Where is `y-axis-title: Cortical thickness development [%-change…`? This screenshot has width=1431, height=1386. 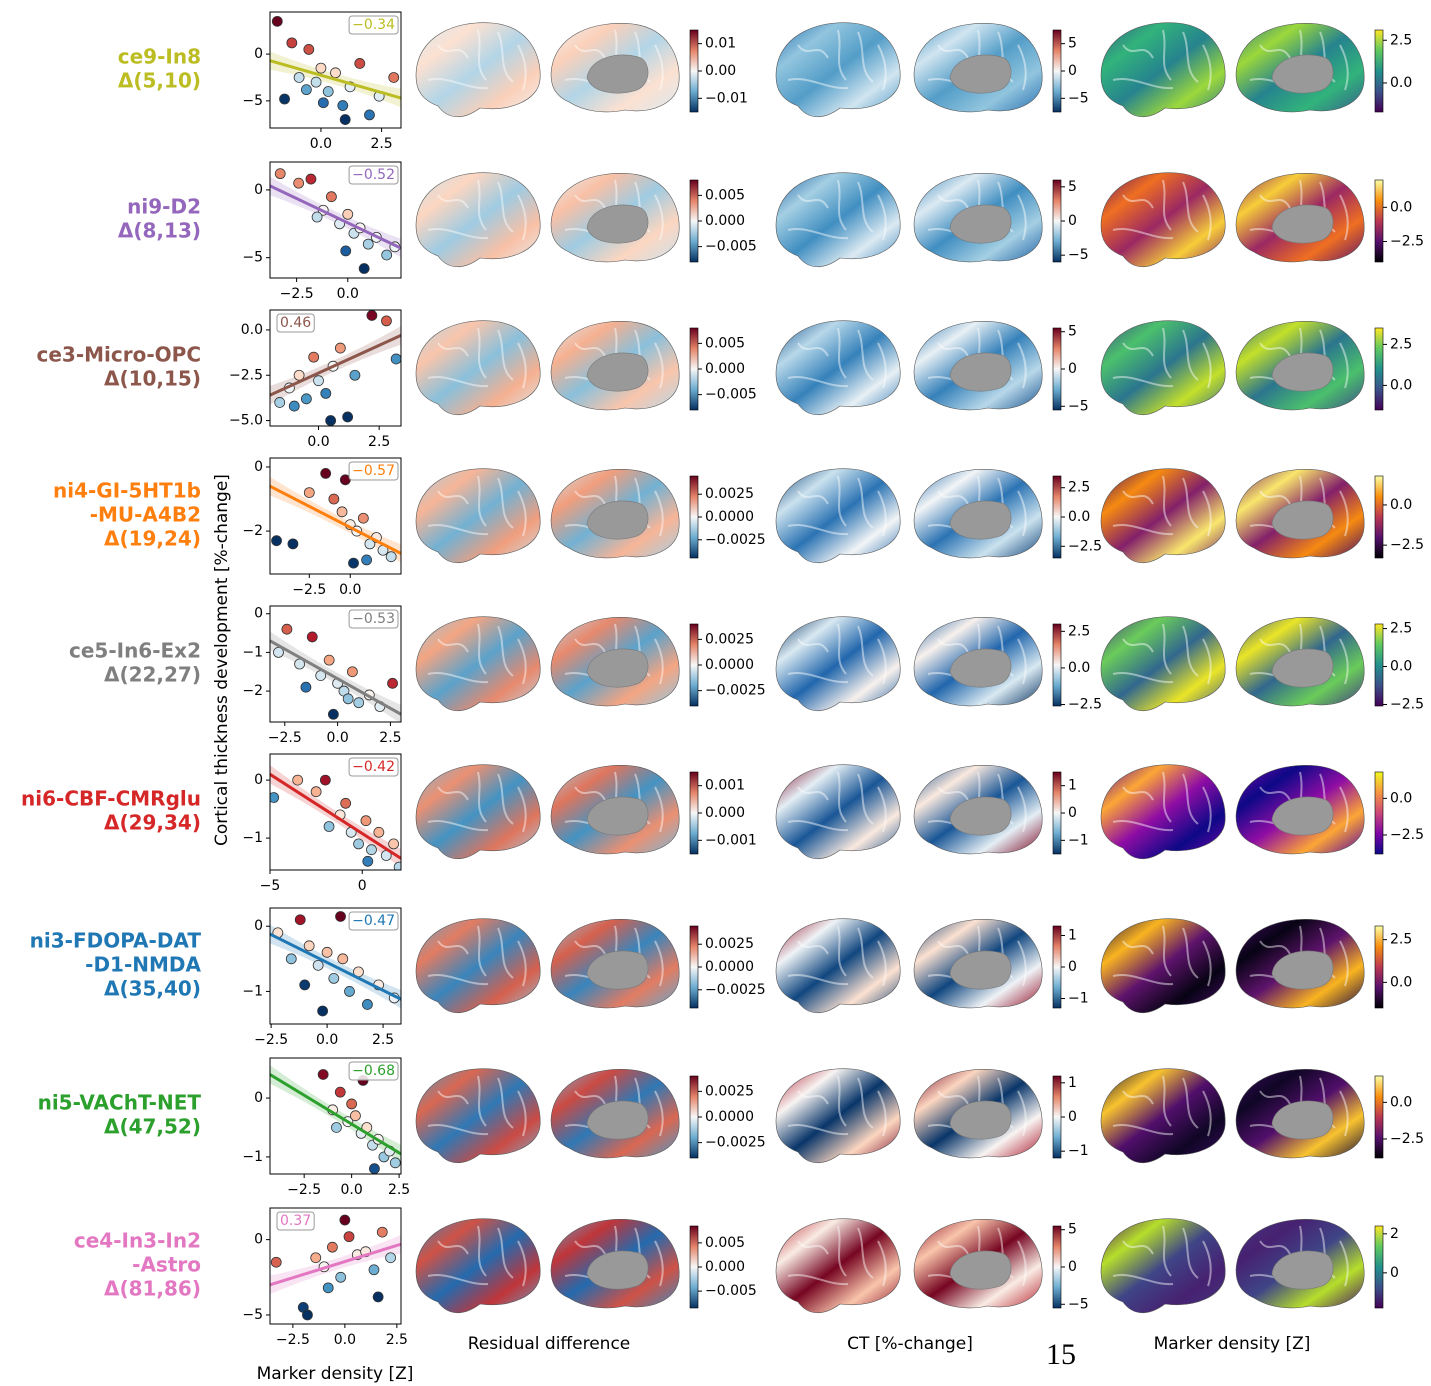
y-axis-title: Cortical thickness development [%-change… is located at coordinates (222, 660).